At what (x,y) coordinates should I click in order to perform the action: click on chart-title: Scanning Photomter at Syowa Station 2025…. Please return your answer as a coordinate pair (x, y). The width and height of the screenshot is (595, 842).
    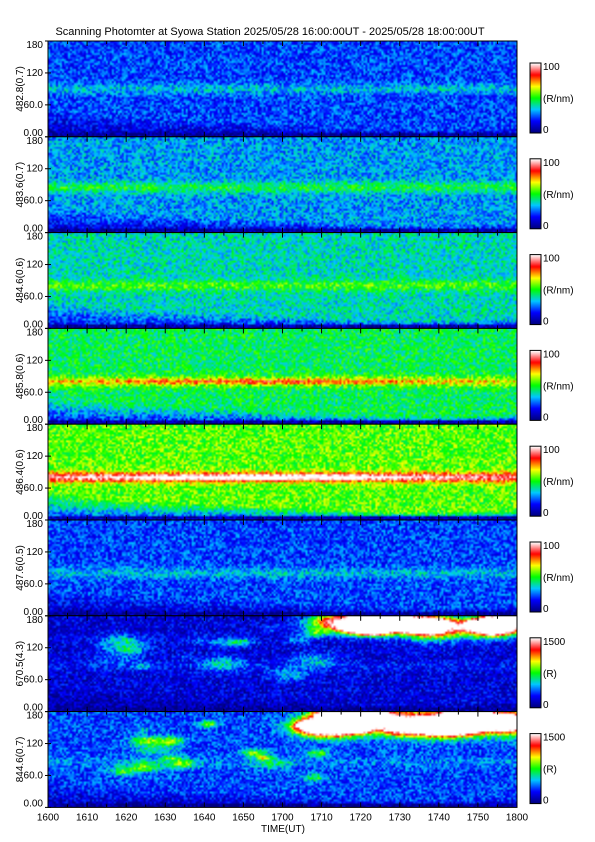
    Looking at the image, I should click on (269, 32).